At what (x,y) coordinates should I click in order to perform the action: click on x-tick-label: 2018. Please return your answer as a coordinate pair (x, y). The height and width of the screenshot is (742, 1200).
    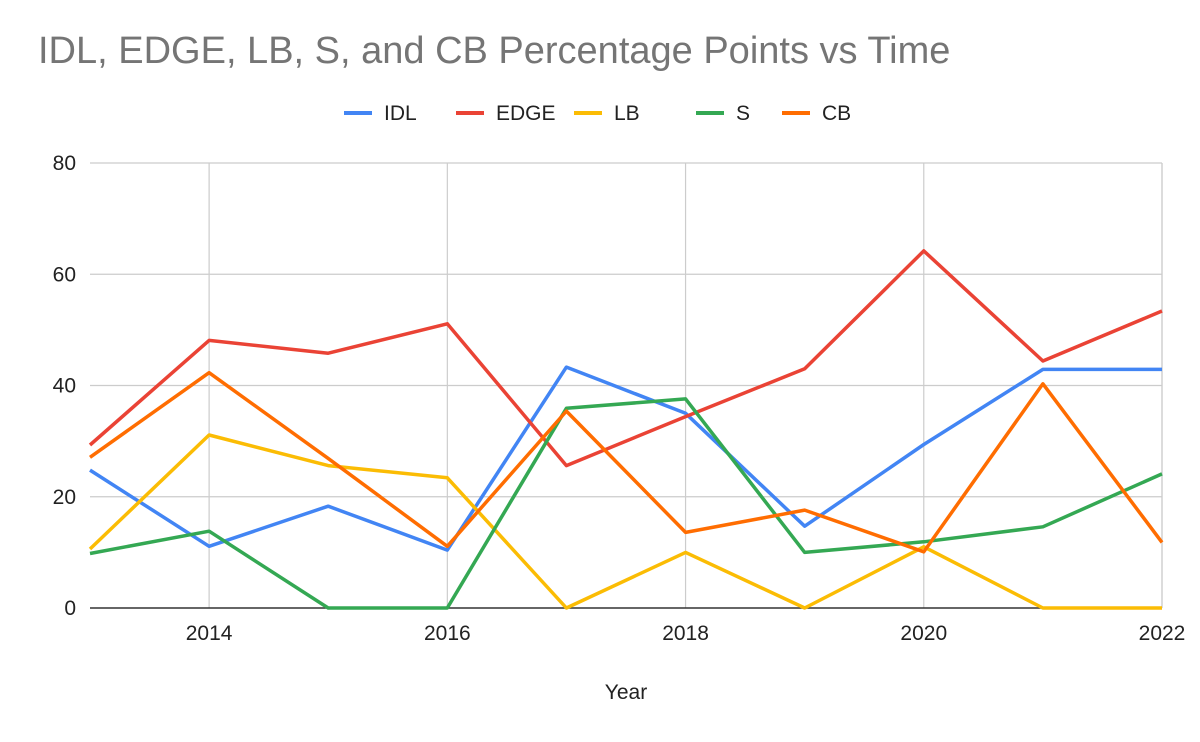
    Looking at the image, I should click on (685, 633).